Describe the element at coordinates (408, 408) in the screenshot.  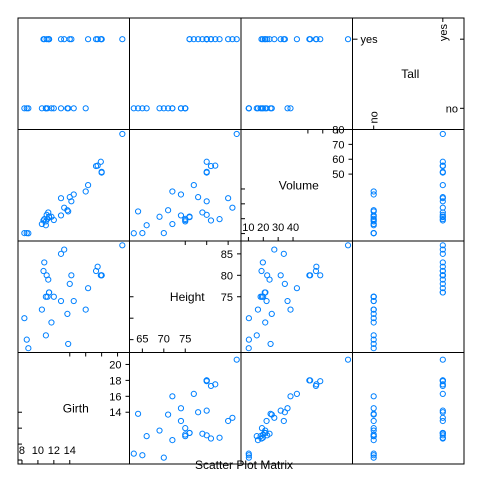
I see `panel-tall-vs-girth` at that location.